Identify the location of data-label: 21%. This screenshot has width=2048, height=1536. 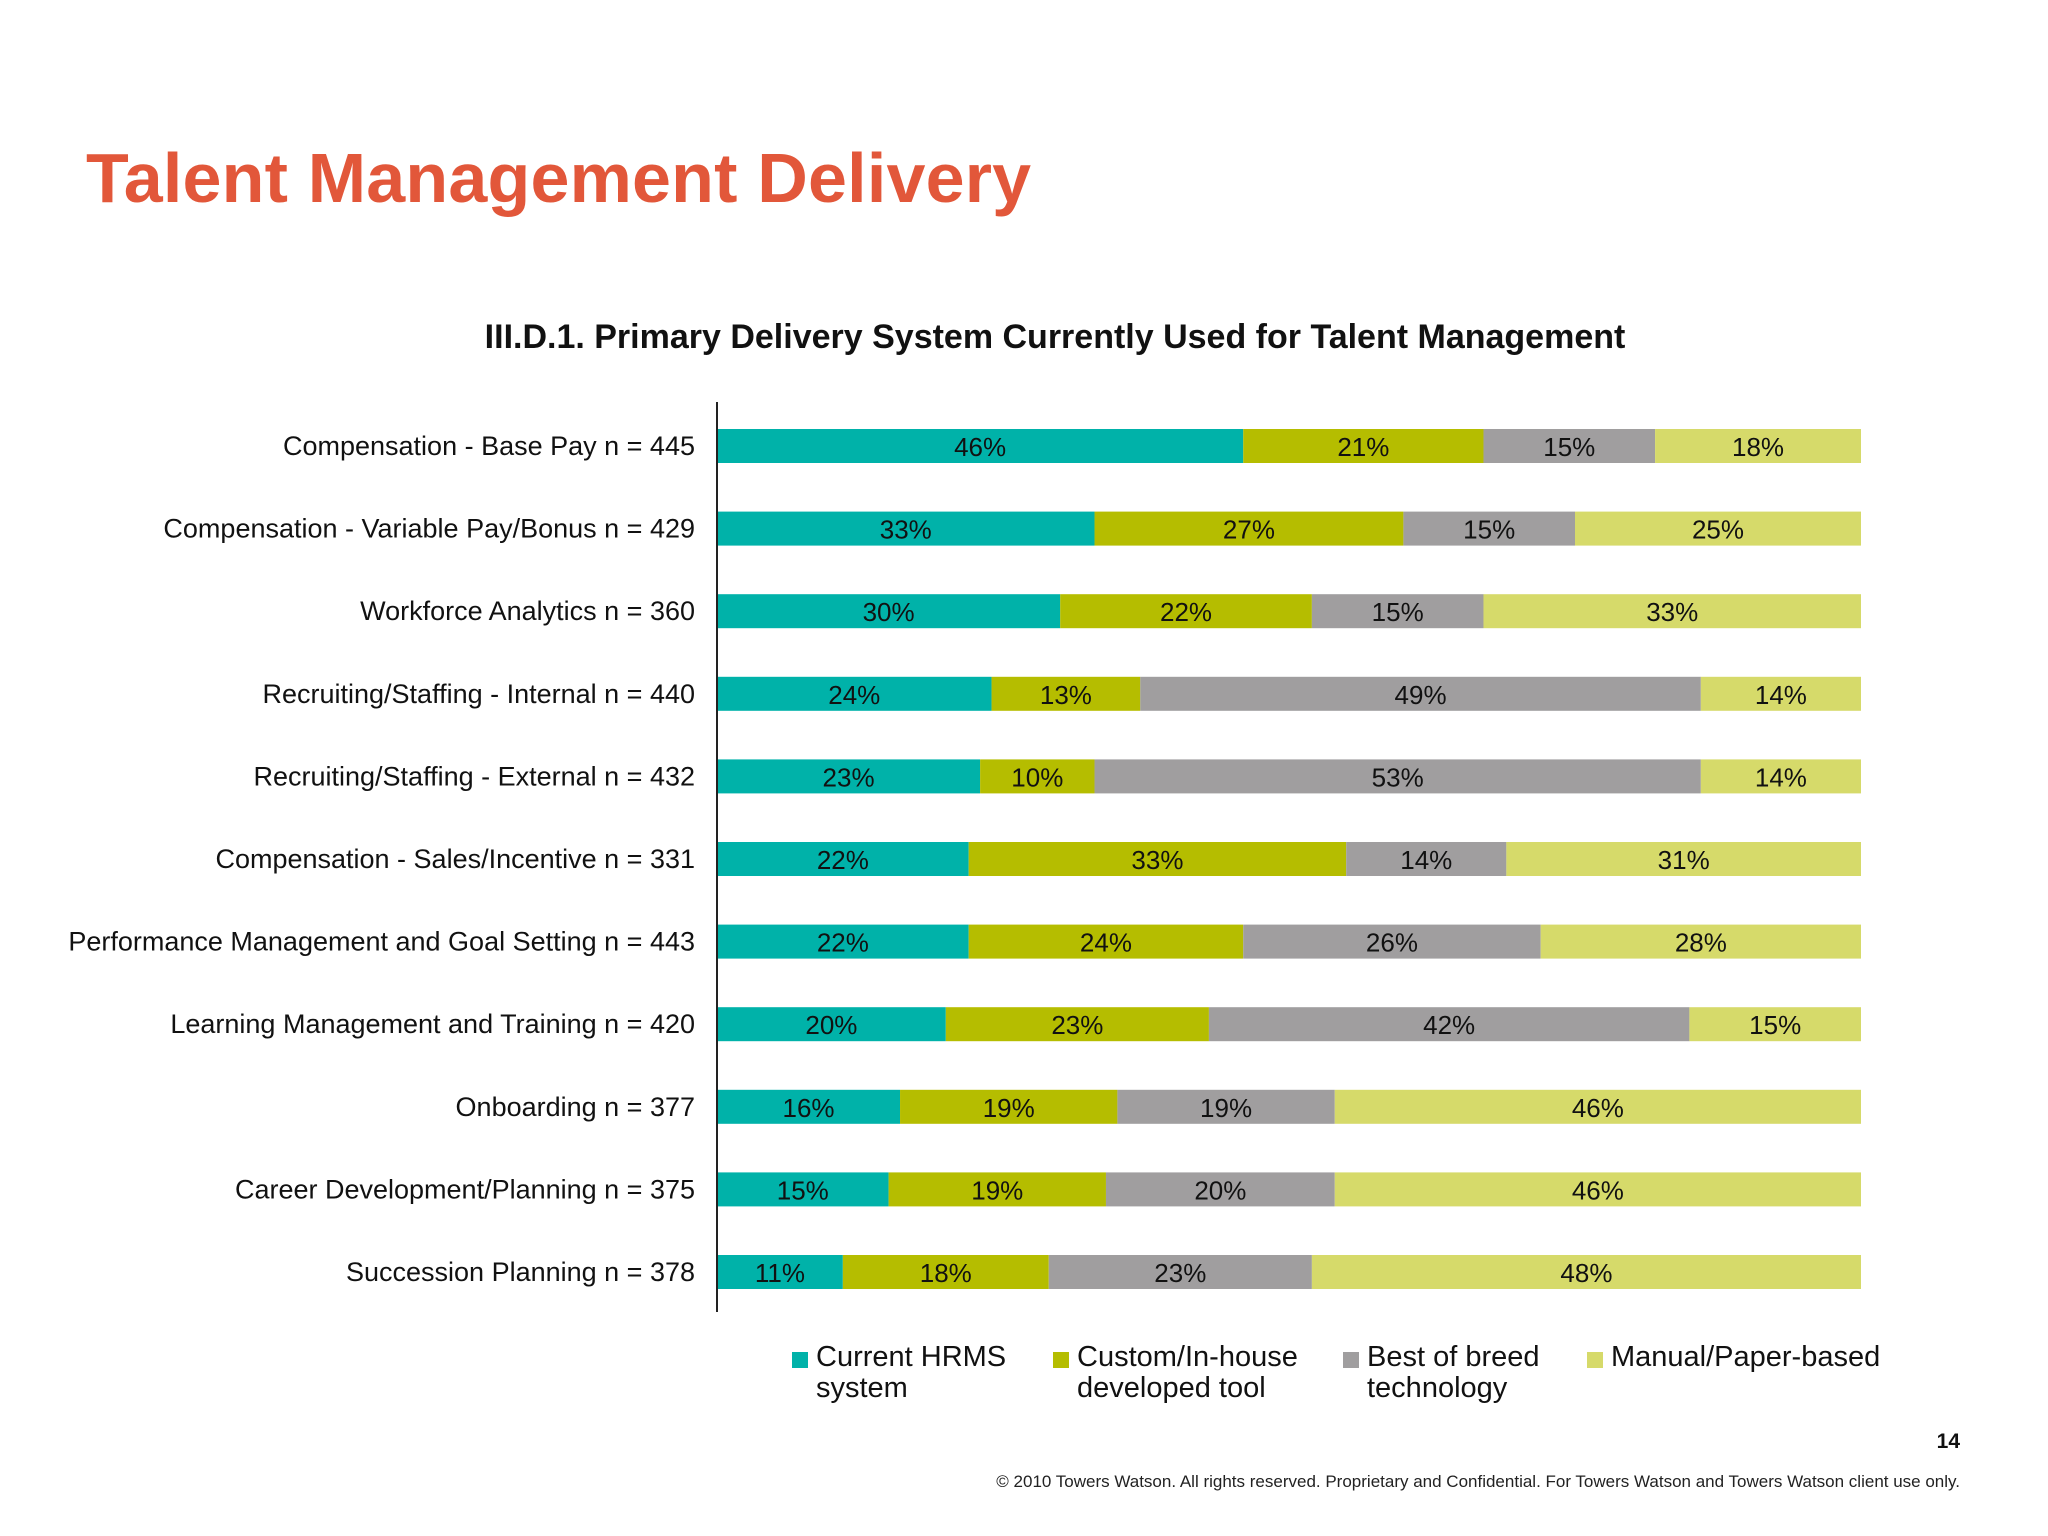
(1363, 447).